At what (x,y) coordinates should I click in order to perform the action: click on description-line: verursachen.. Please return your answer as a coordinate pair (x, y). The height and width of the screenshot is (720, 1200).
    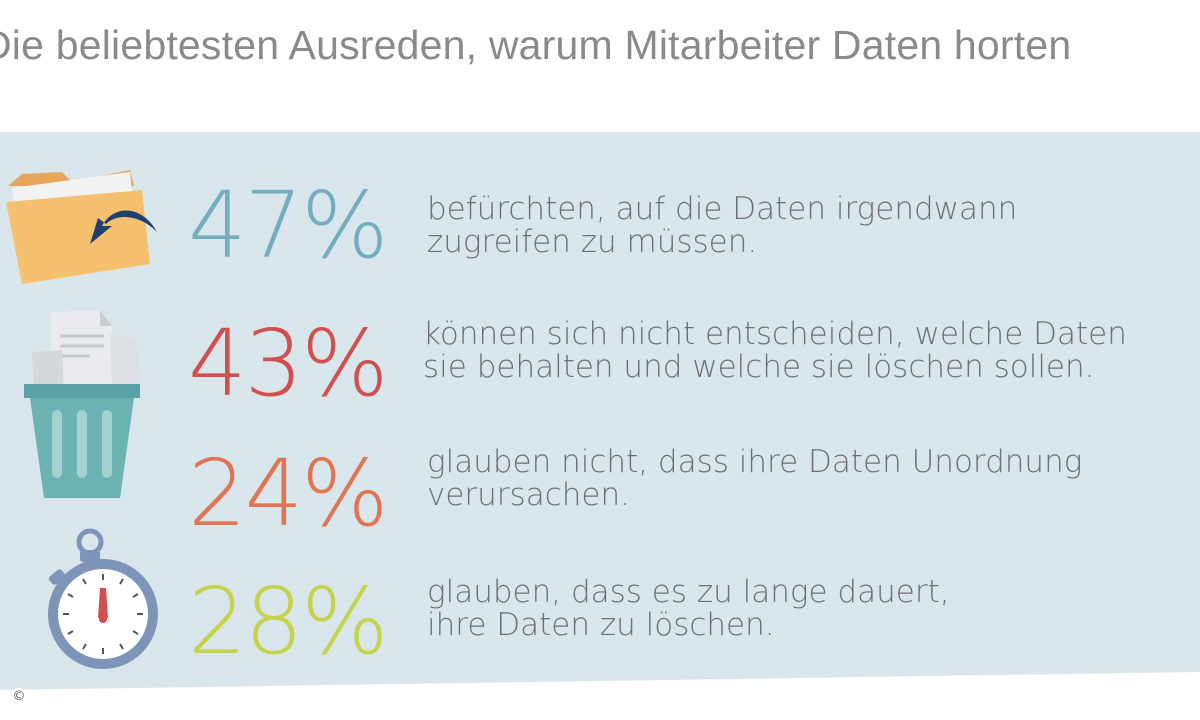
    Looking at the image, I should click on (528, 495).